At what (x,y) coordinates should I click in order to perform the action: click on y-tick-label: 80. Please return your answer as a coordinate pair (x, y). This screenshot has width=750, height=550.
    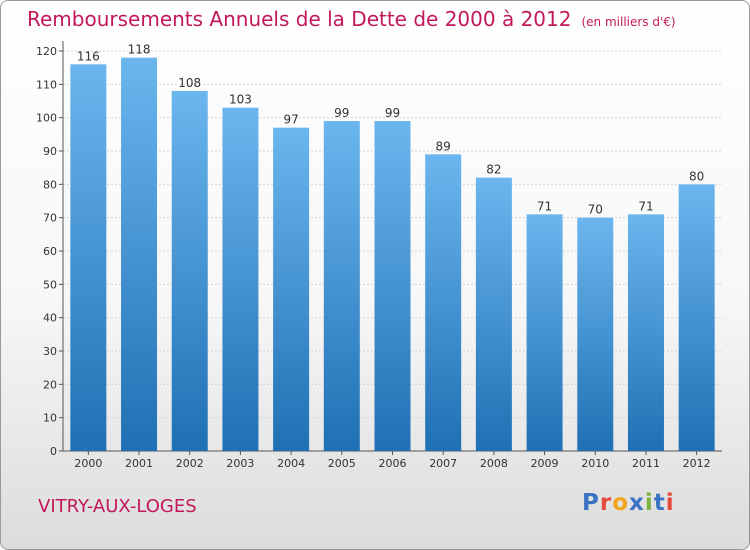
    Looking at the image, I should click on (50, 184).